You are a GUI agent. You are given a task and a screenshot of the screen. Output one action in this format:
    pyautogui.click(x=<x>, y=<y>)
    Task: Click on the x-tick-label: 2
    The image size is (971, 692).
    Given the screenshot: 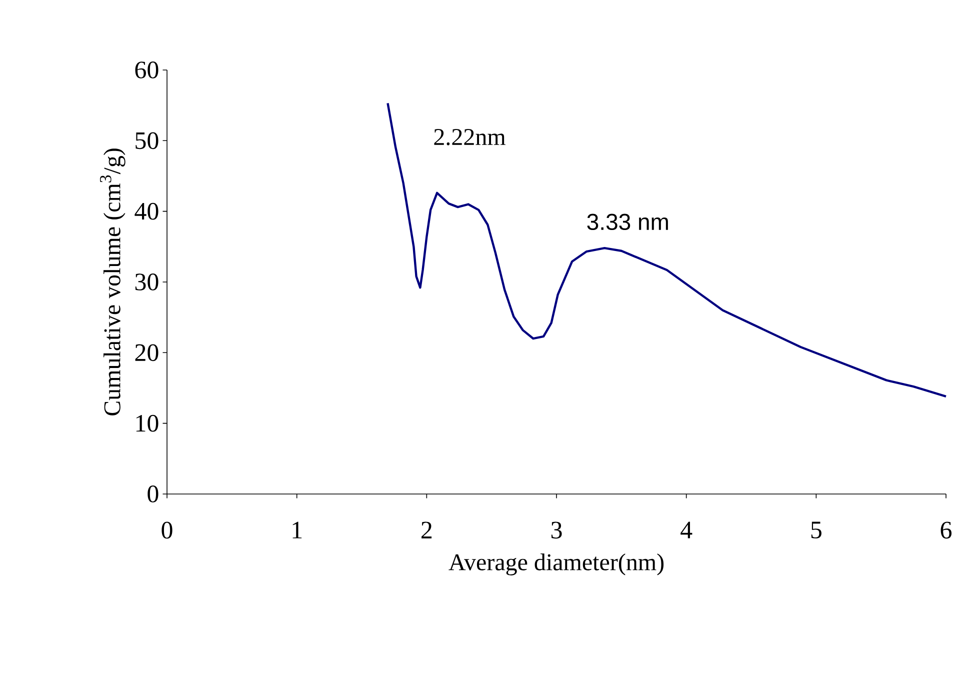 What is the action you would take?
    pyautogui.click(x=427, y=530)
    